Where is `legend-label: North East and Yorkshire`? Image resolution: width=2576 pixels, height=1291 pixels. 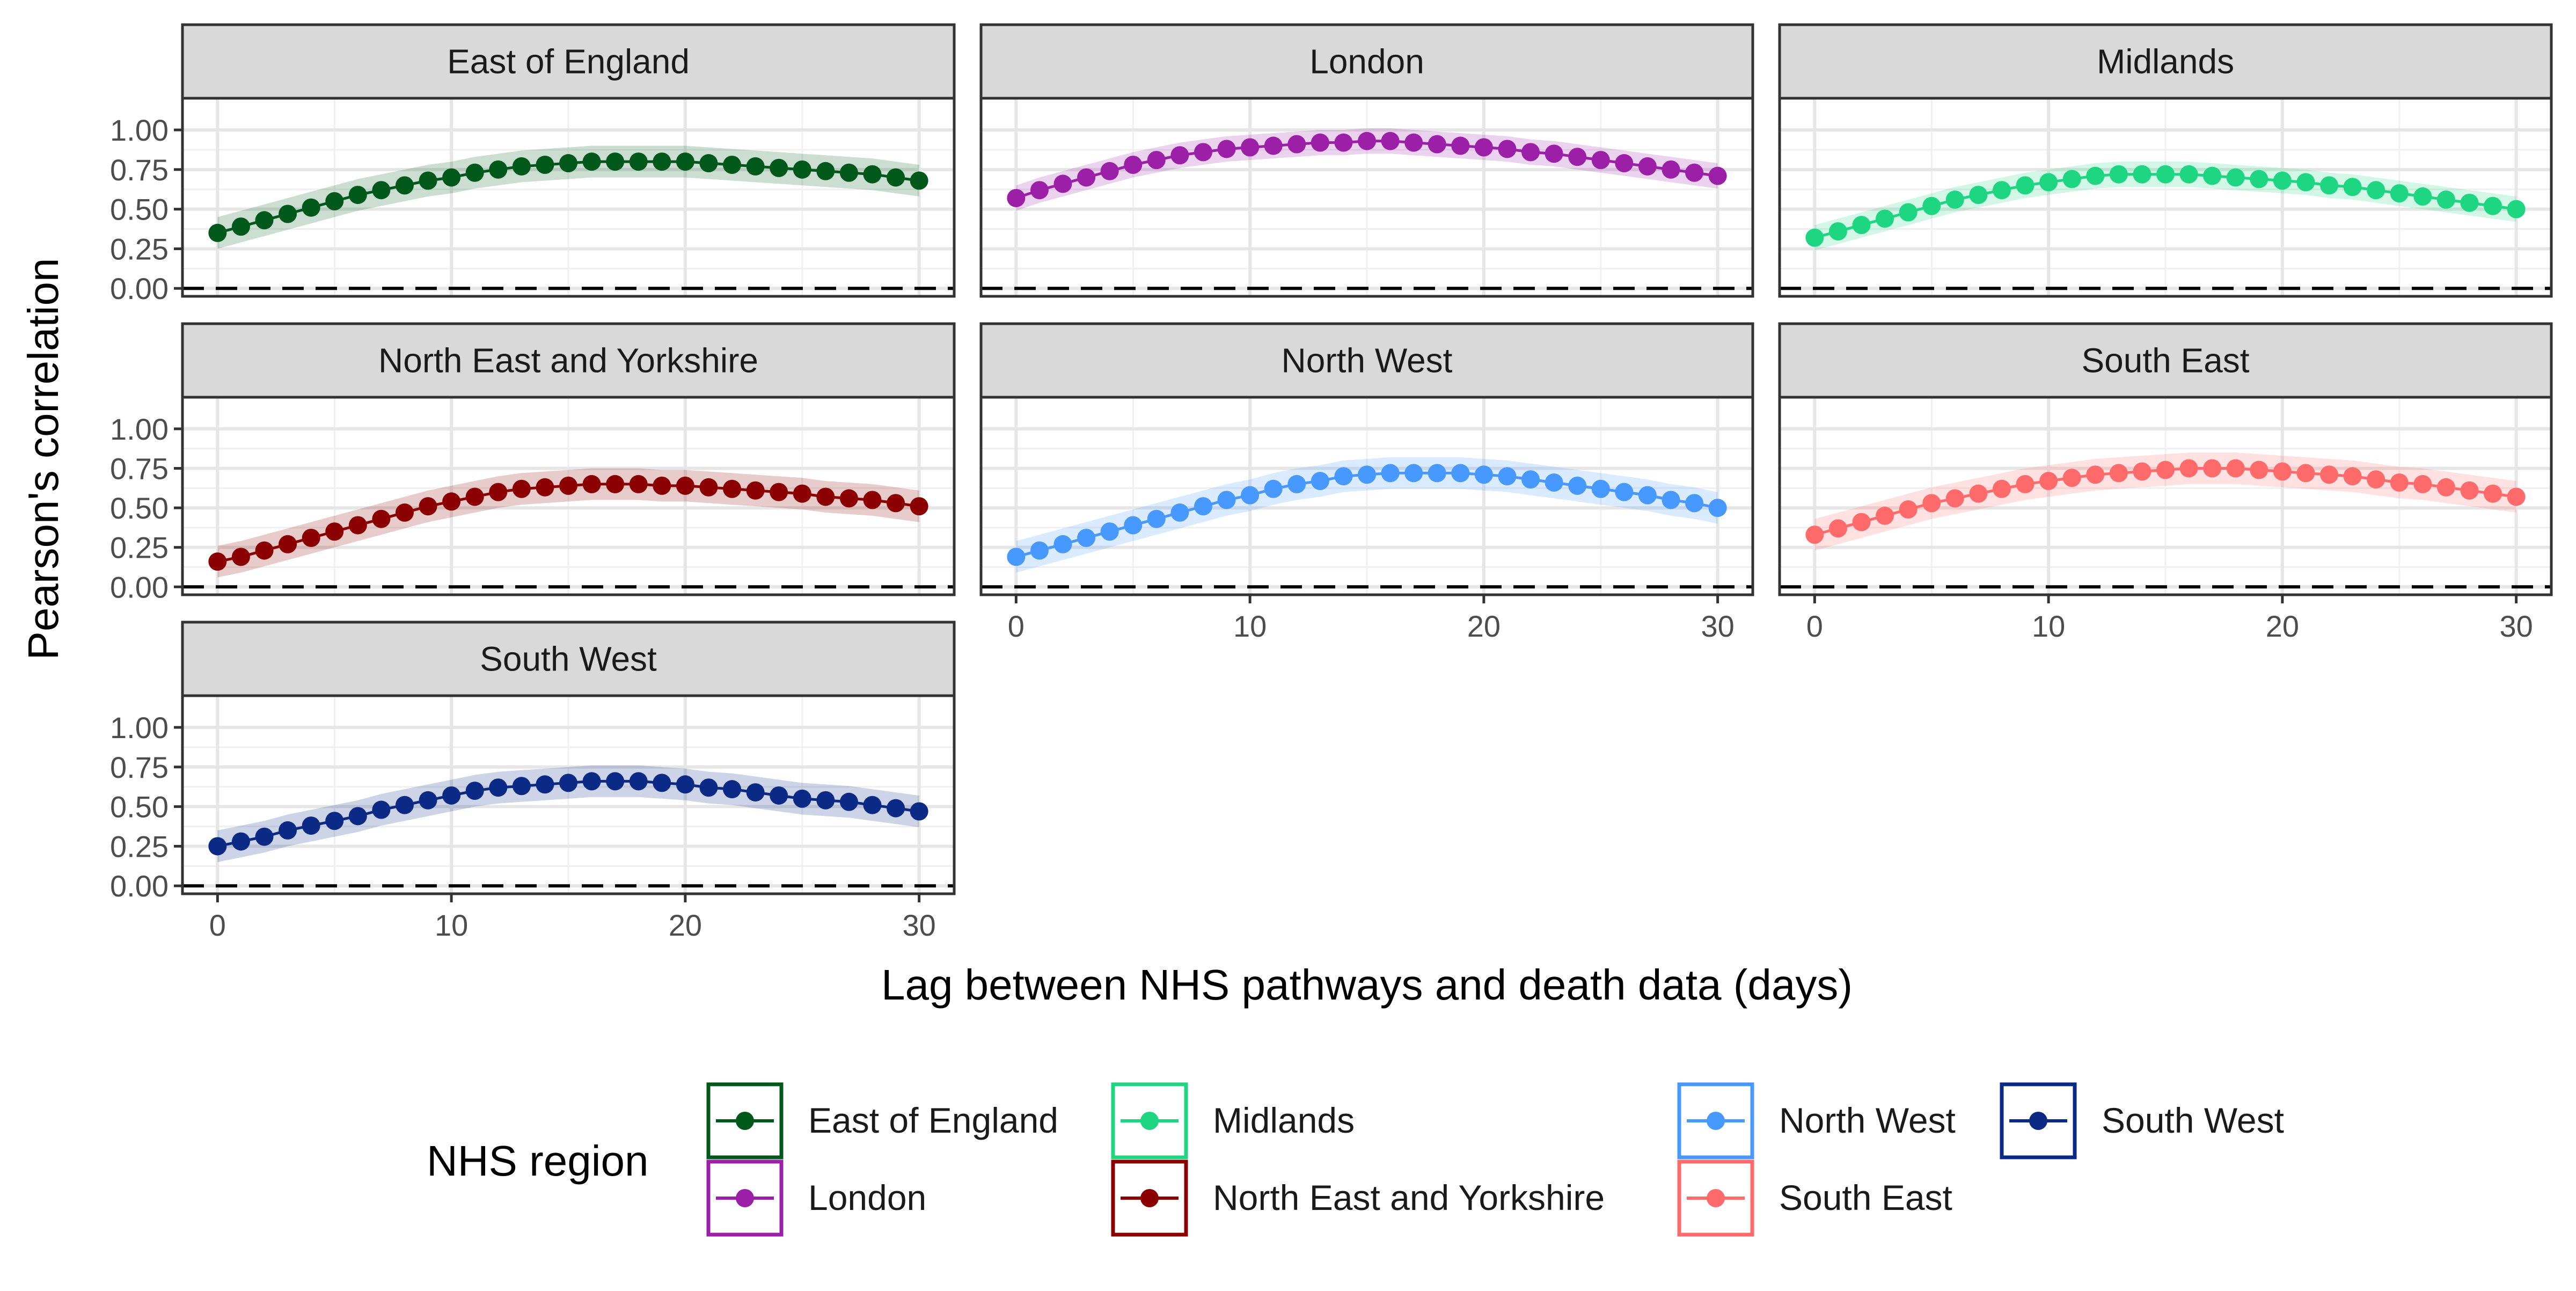 legend-label: North East and Yorkshire is located at coordinates (1409, 1197).